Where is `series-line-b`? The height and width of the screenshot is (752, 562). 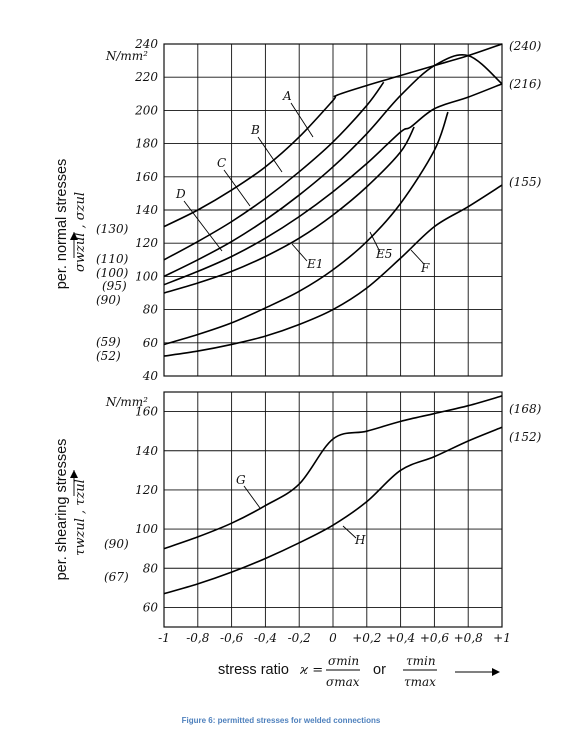
series-line-b is located at coordinates (274, 171).